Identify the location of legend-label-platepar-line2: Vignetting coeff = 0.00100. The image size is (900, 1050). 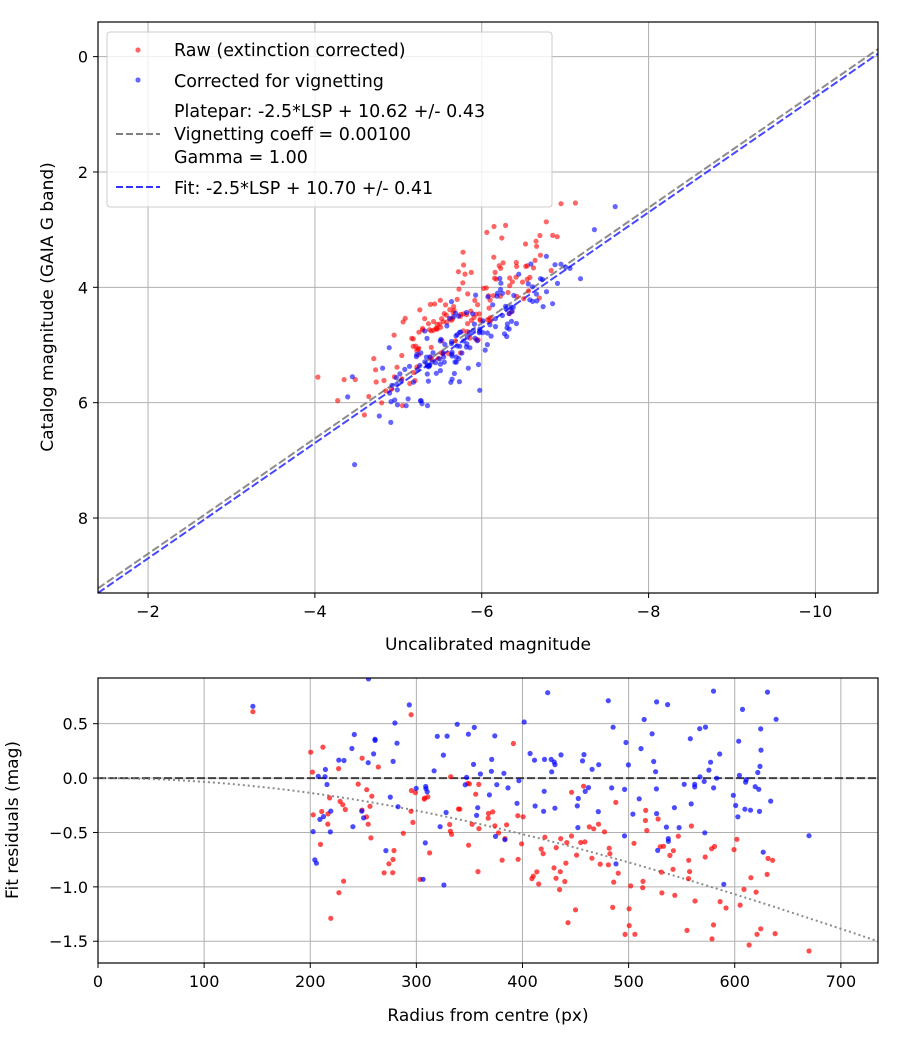
(292, 135).